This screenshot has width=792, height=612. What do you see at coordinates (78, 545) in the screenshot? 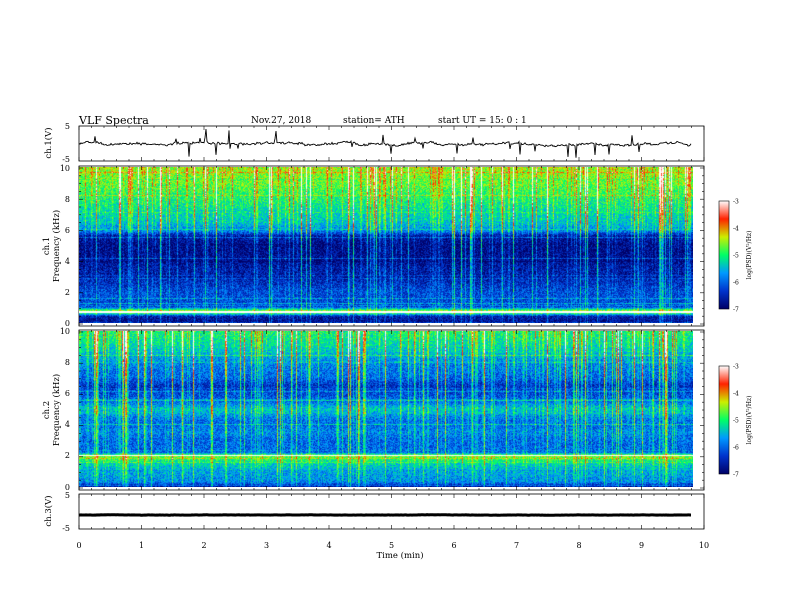
I see `x-tick-label: 0` at bounding box center [78, 545].